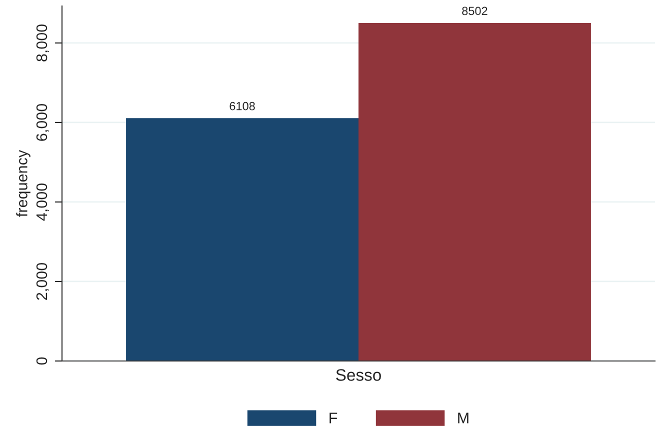 This screenshot has width=666, height=433. I want to click on data-label: 6108, so click(242, 106).